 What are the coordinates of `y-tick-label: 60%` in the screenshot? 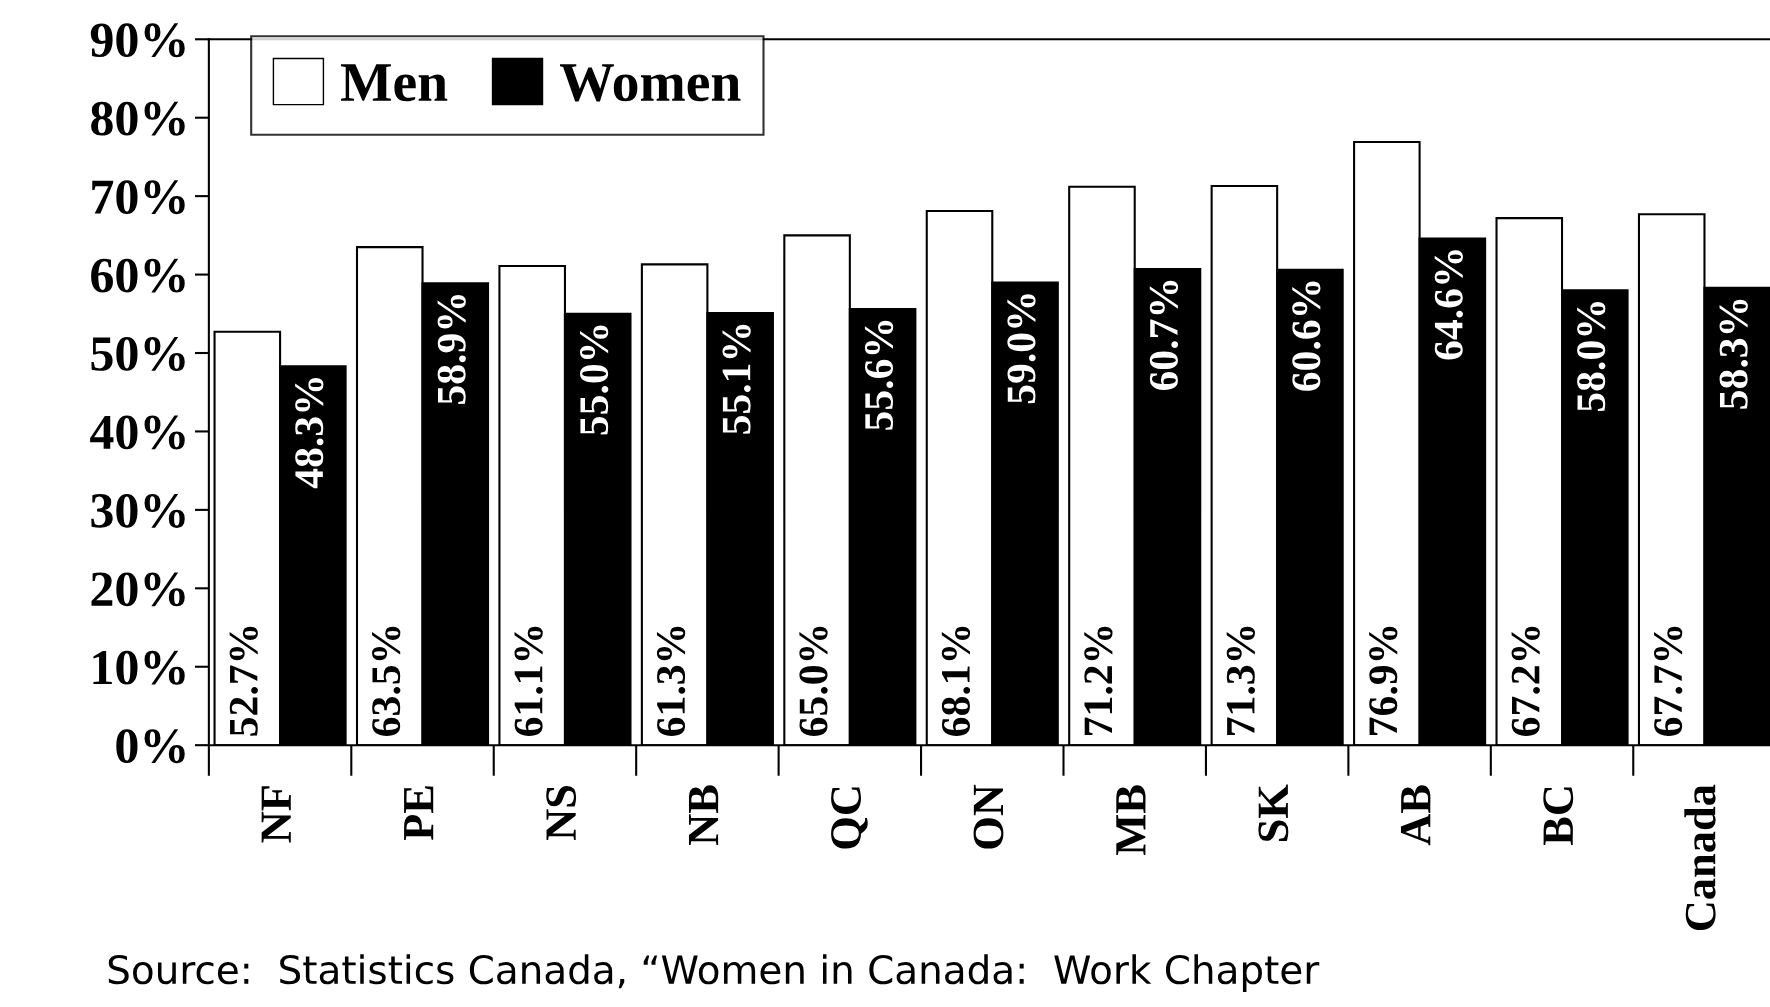 It's located at (138, 275).